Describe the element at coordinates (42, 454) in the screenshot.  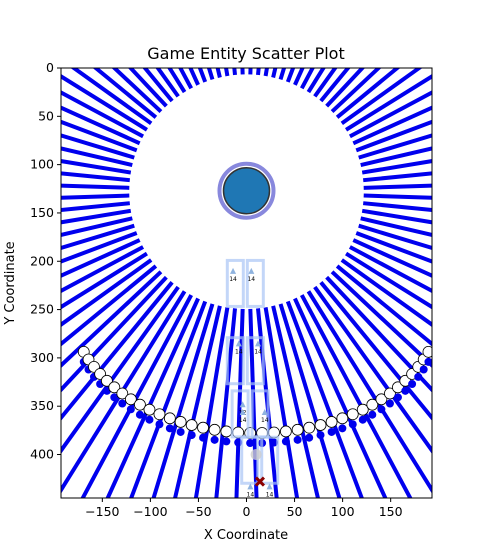
I see `y-tick-label: 400` at that location.